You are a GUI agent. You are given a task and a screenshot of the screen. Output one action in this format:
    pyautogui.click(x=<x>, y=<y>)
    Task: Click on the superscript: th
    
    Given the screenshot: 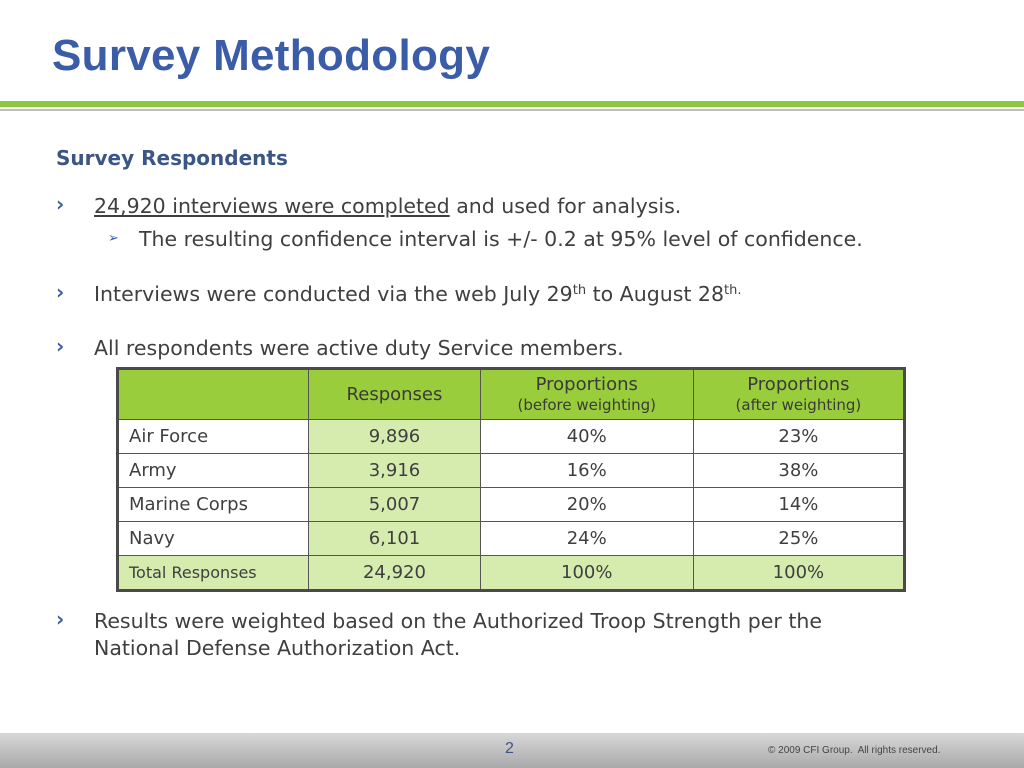 What is the action you would take?
    pyautogui.click(x=579, y=290)
    